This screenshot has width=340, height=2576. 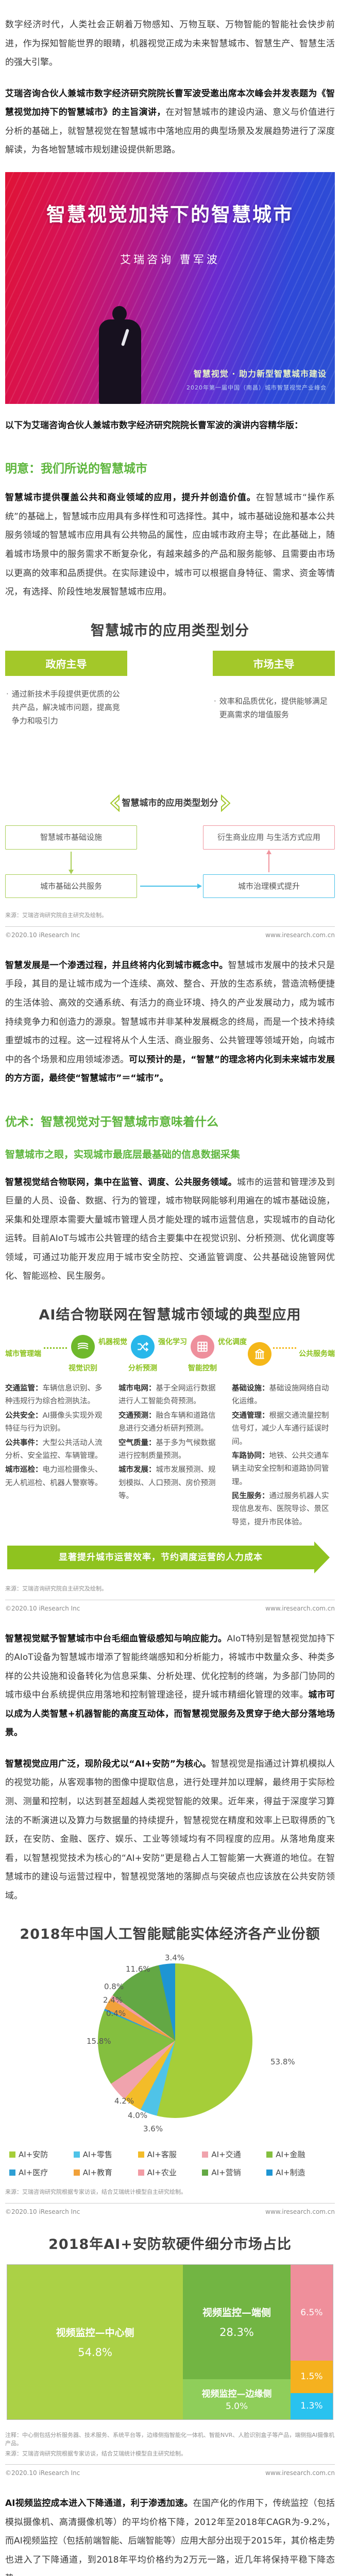 I want to click on treemap-cell: 视频监控—端侧 28.3%, so click(x=237, y=2321).